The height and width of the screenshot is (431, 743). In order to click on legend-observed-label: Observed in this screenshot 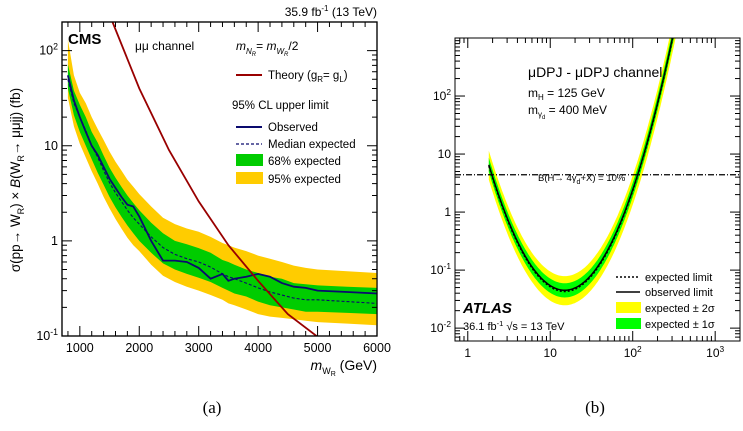, I will do `click(293, 128)`.